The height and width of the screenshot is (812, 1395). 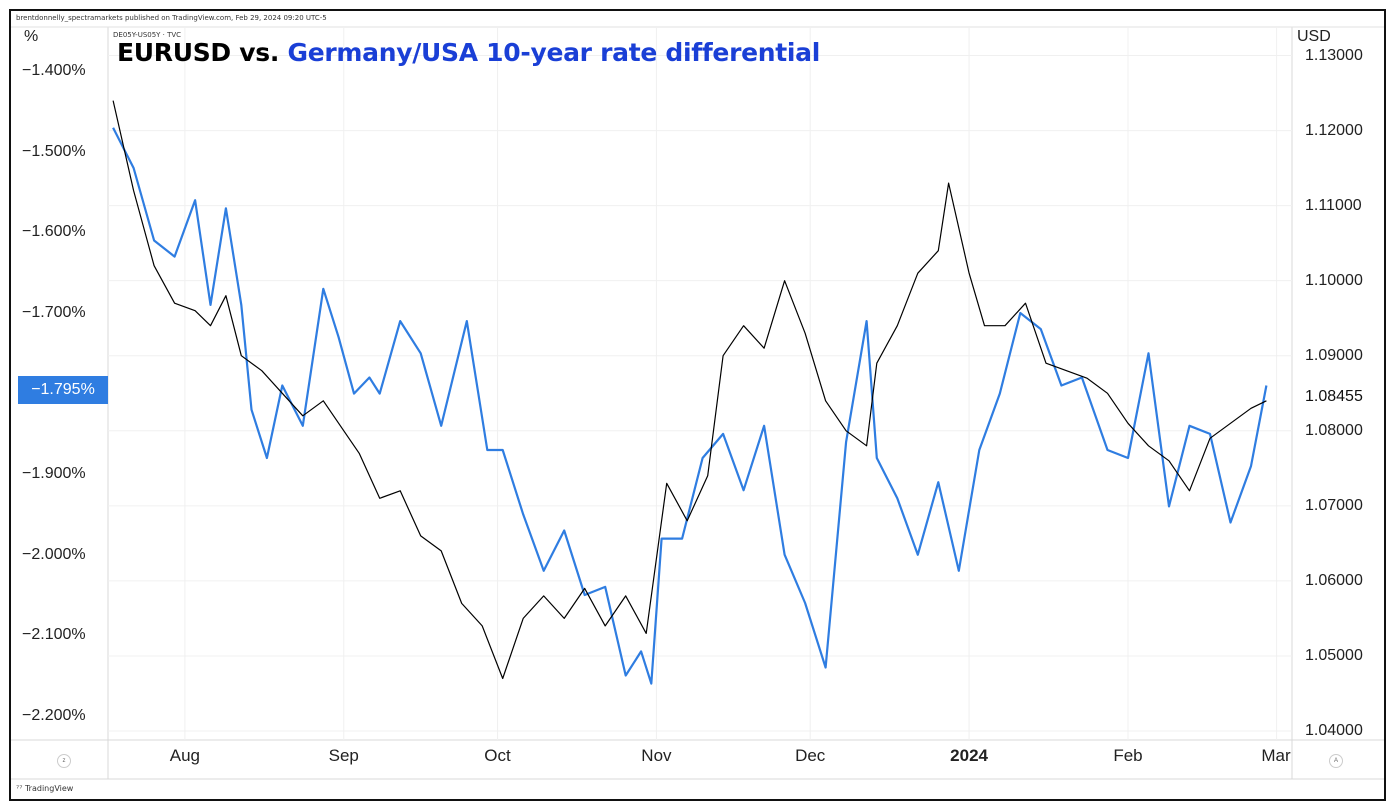 What do you see at coordinates (1334, 355) in the screenshot?
I see `right-axis-tick-label: 1.09000` at bounding box center [1334, 355].